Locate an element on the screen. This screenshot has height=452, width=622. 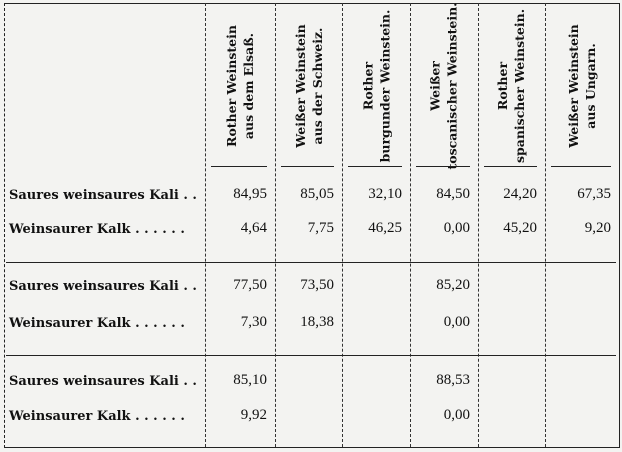
header-line: aus dem Elsaß. is located at coordinates (249, 86).